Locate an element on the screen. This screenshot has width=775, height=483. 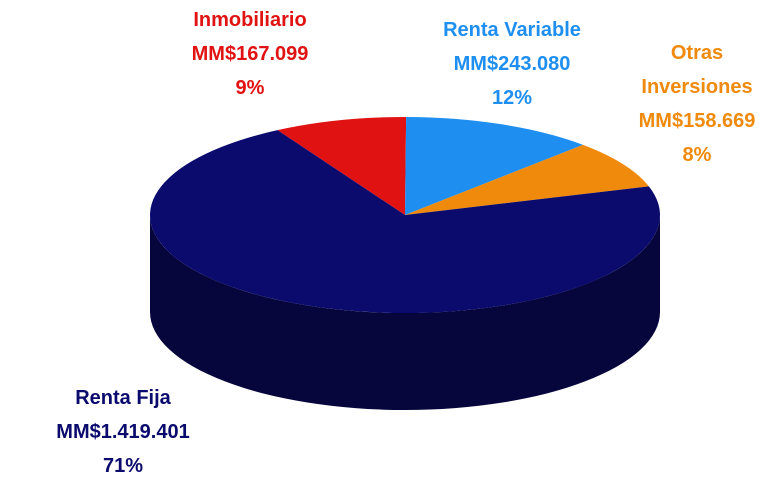
percent-label: 71% is located at coordinates (123, 466).